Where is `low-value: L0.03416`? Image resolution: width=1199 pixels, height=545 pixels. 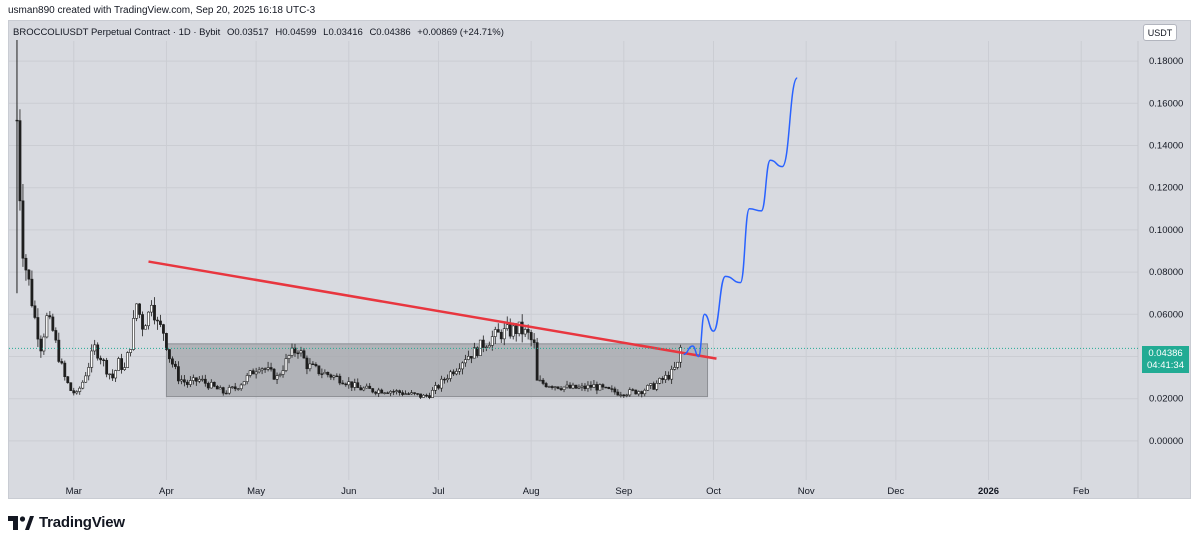 low-value: L0.03416 is located at coordinates (343, 32).